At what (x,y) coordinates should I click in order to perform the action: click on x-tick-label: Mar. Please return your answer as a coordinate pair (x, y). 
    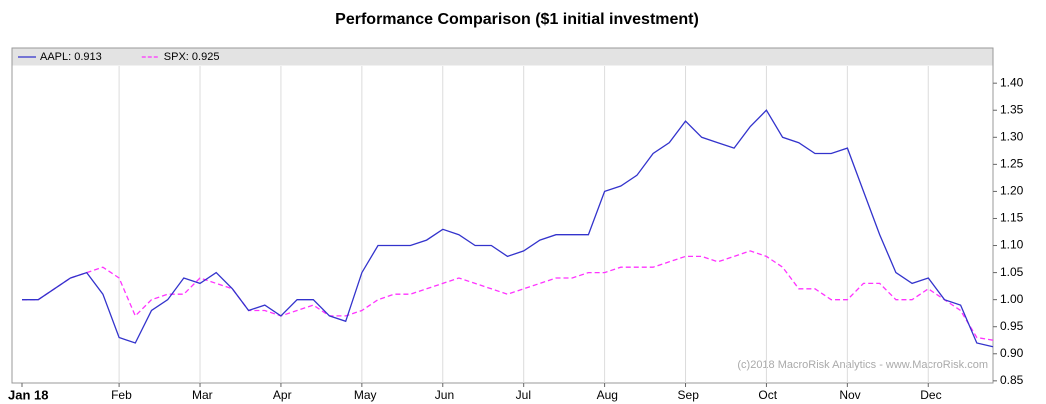
    Looking at the image, I should click on (202, 395).